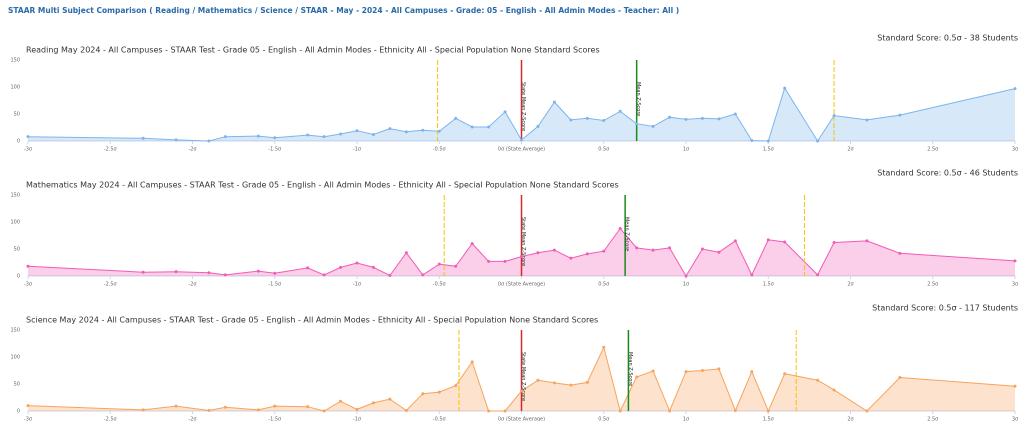  Describe the element at coordinates (15, 223) in the screenshot. I see `y-tick-label: 100` at that location.